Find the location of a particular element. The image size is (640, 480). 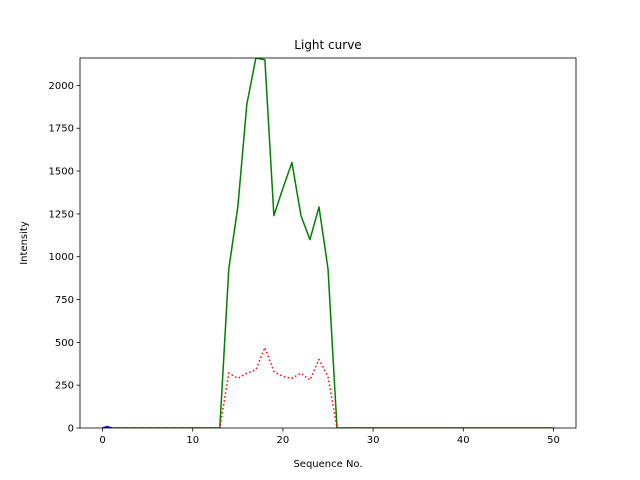

x-axis-label: Sequence No. is located at coordinates (327, 464).